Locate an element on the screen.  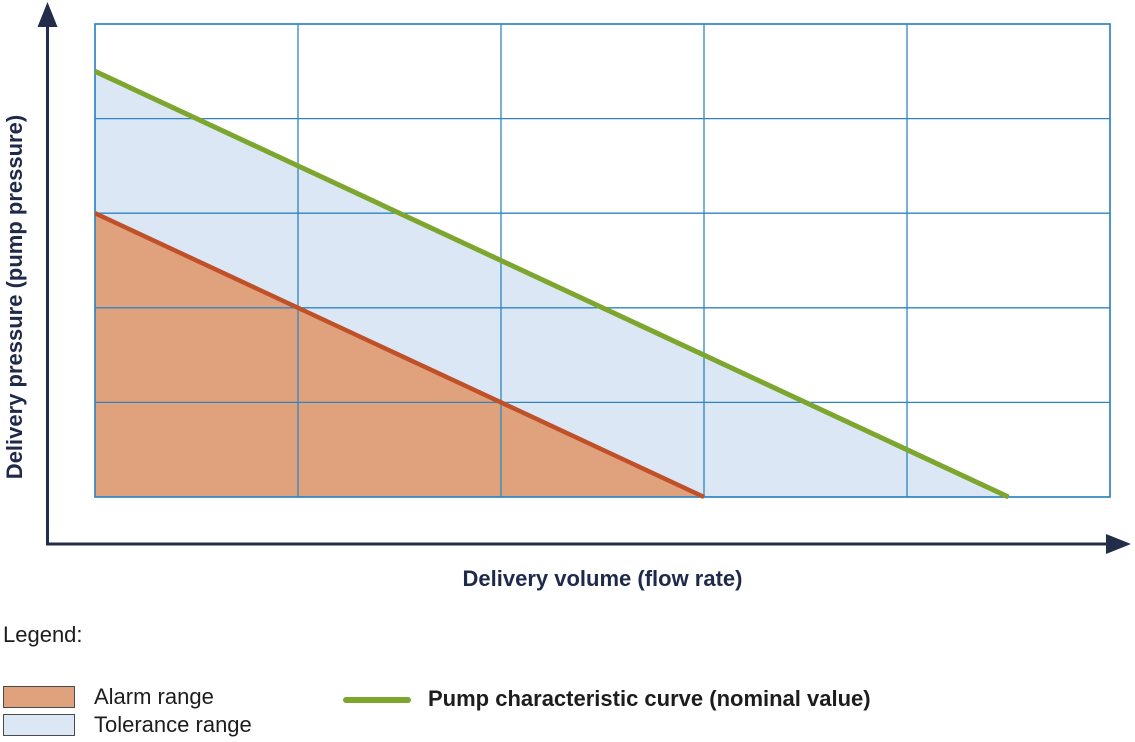
tolerance-range-swatch is located at coordinates (39, 725).